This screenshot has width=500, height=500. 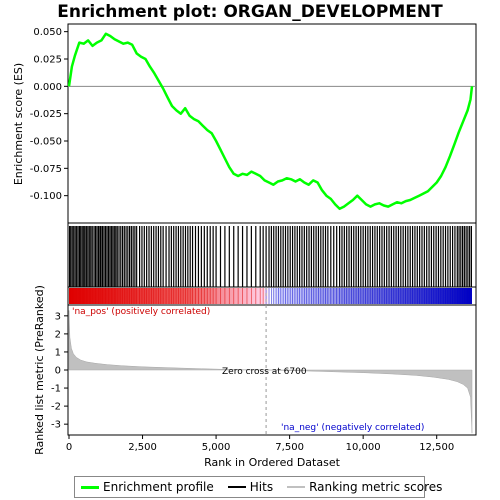 I want to click on legend-swatch-hits, so click(x=236, y=487).